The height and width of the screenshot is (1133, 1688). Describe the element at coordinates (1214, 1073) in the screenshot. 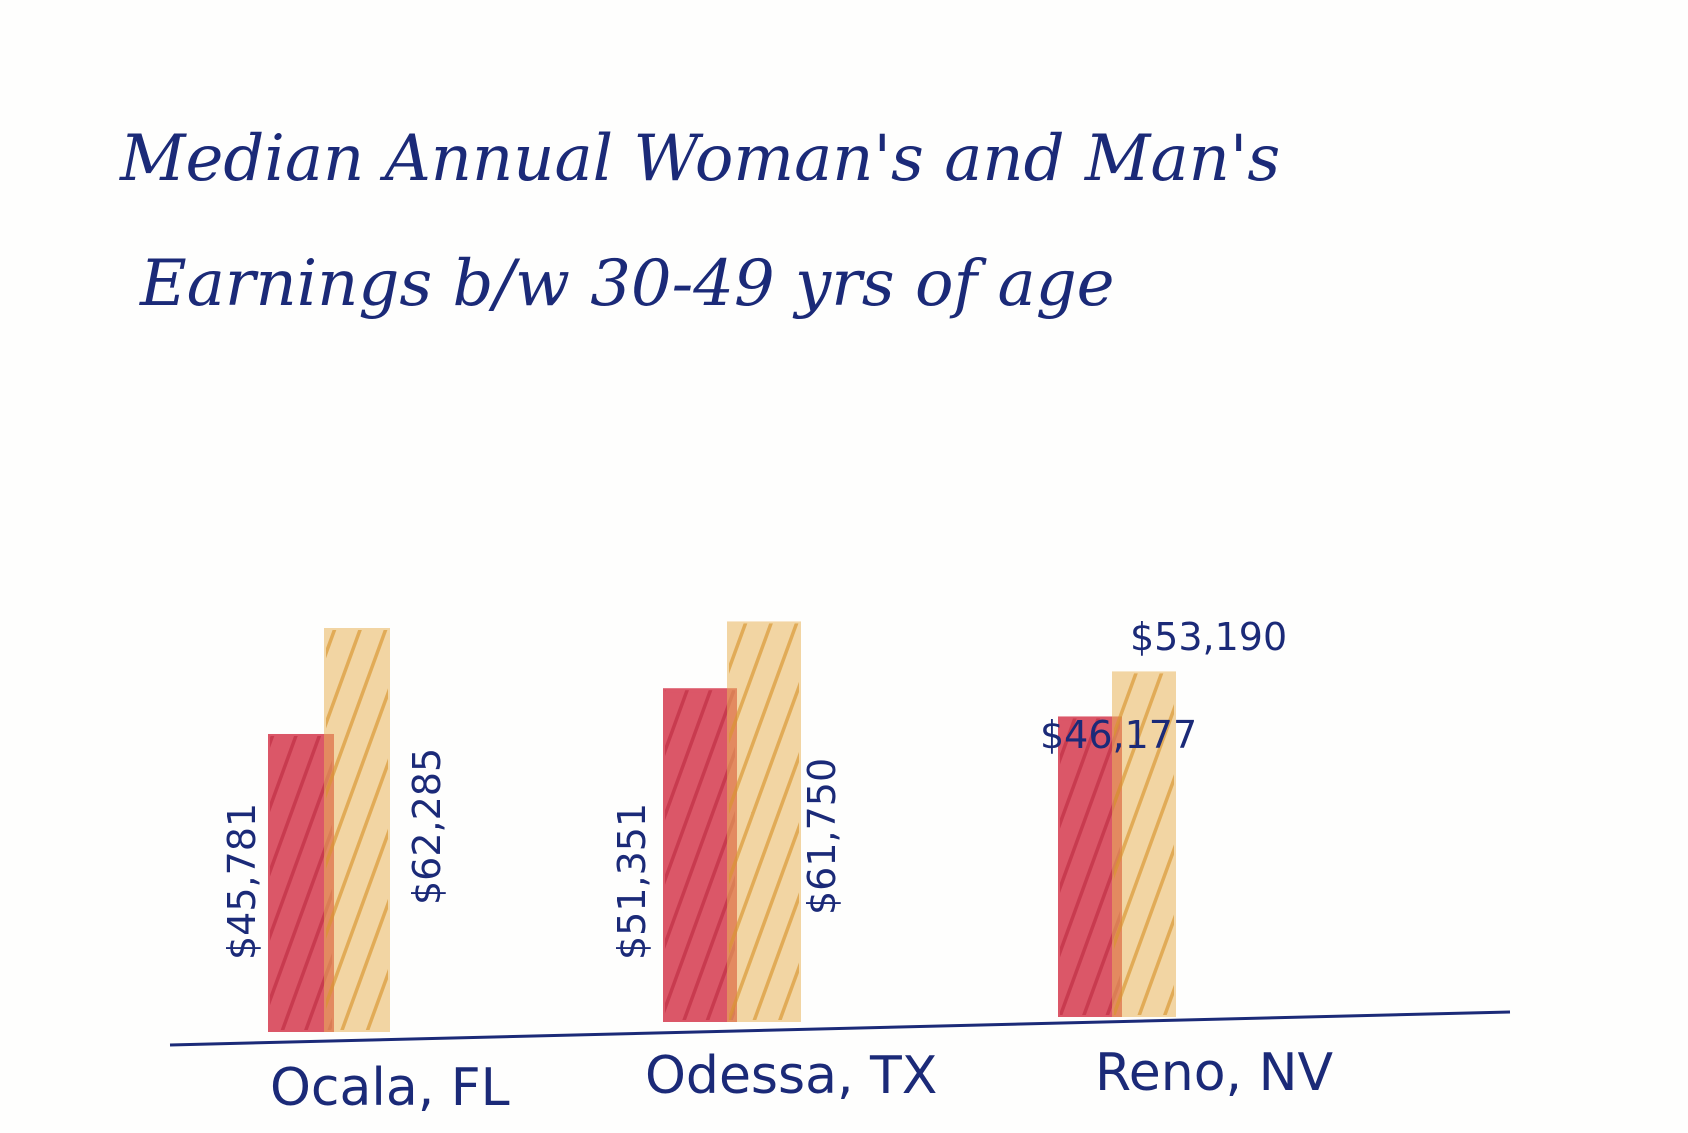

I see `category-label-2: Reno, NV` at that location.